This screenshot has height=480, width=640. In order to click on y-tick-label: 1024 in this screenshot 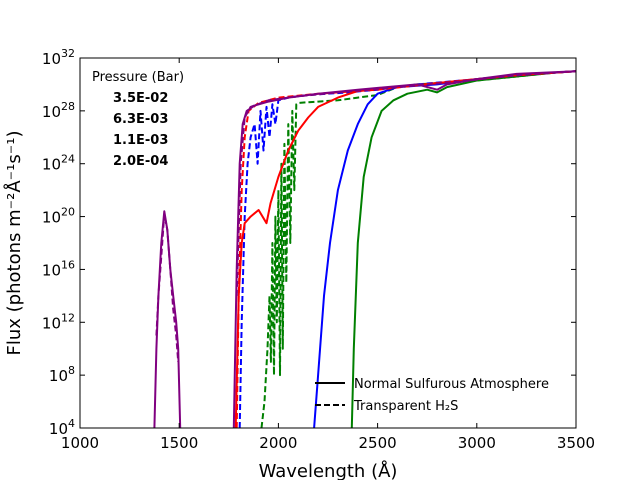, I will do `click(58, 163)`.